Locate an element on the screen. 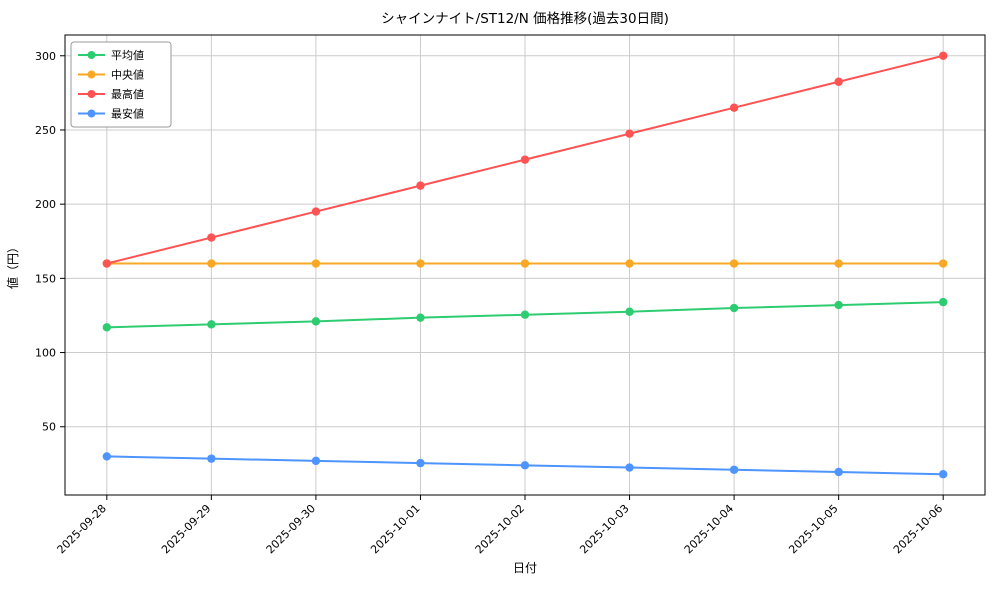 The height and width of the screenshot is (600, 1000). x-tick-label: 2025-10-05 is located at coordinates (813, 529).